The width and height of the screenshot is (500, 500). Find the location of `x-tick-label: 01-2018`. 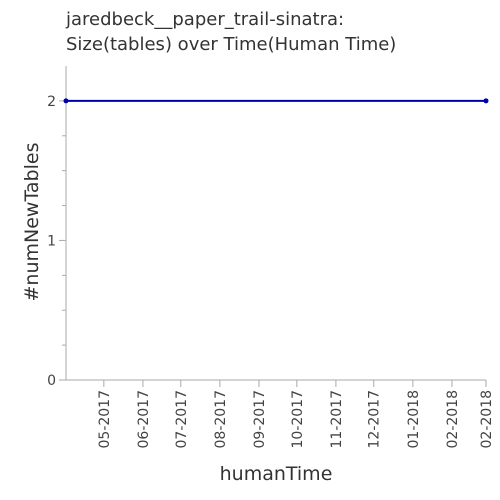

x-tick-label: 01-2018 is located at coordinates (414, 419).